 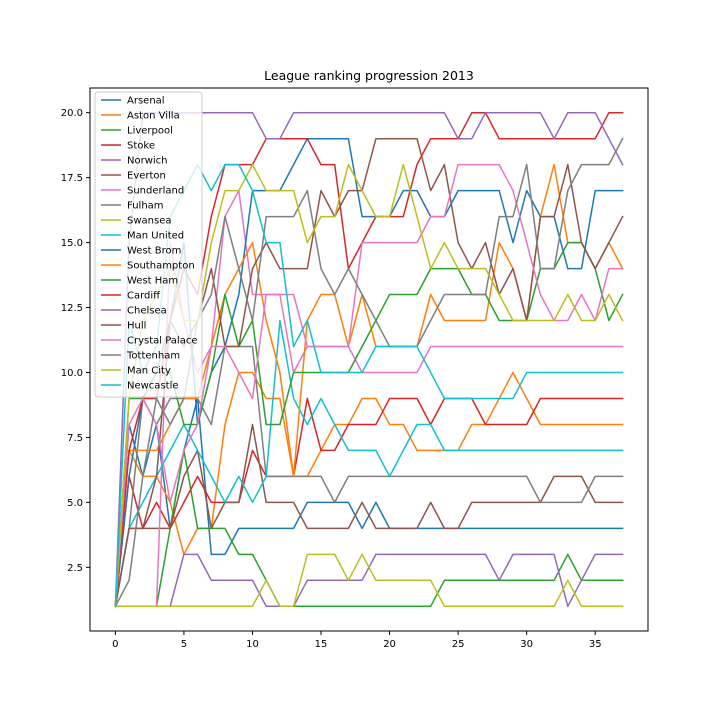 What do you see at coordinates (115, 644) in the screenshot?
I see `x-tick-label: 0` at bounding box center [115, 644].